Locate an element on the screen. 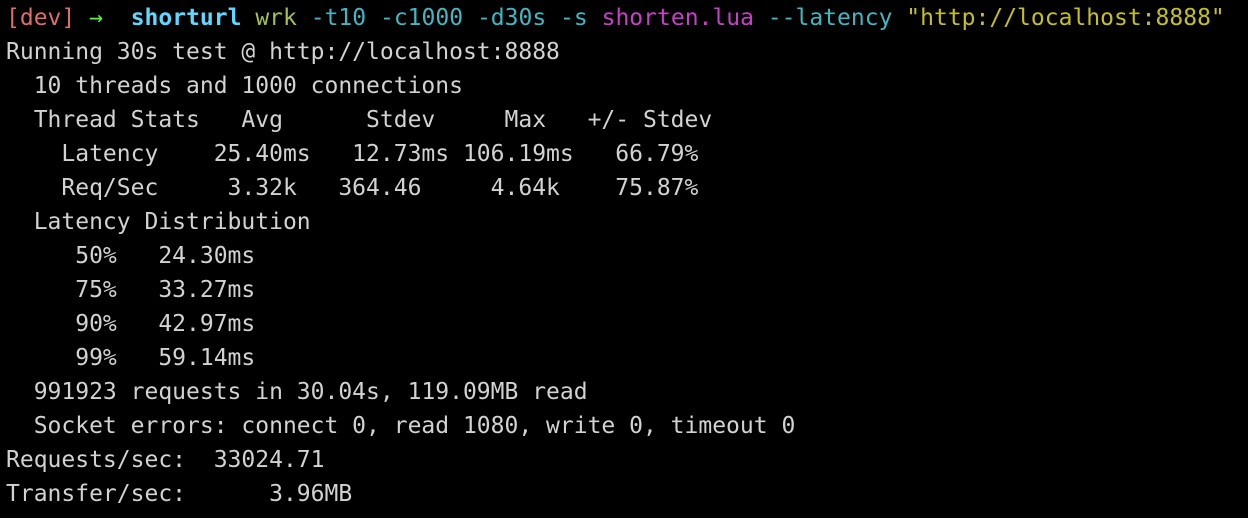 This screenshot has height=518, width=1248. requests-per-sec-line: Requests/sec: 33024.71 is located at coordinates (165, 460).